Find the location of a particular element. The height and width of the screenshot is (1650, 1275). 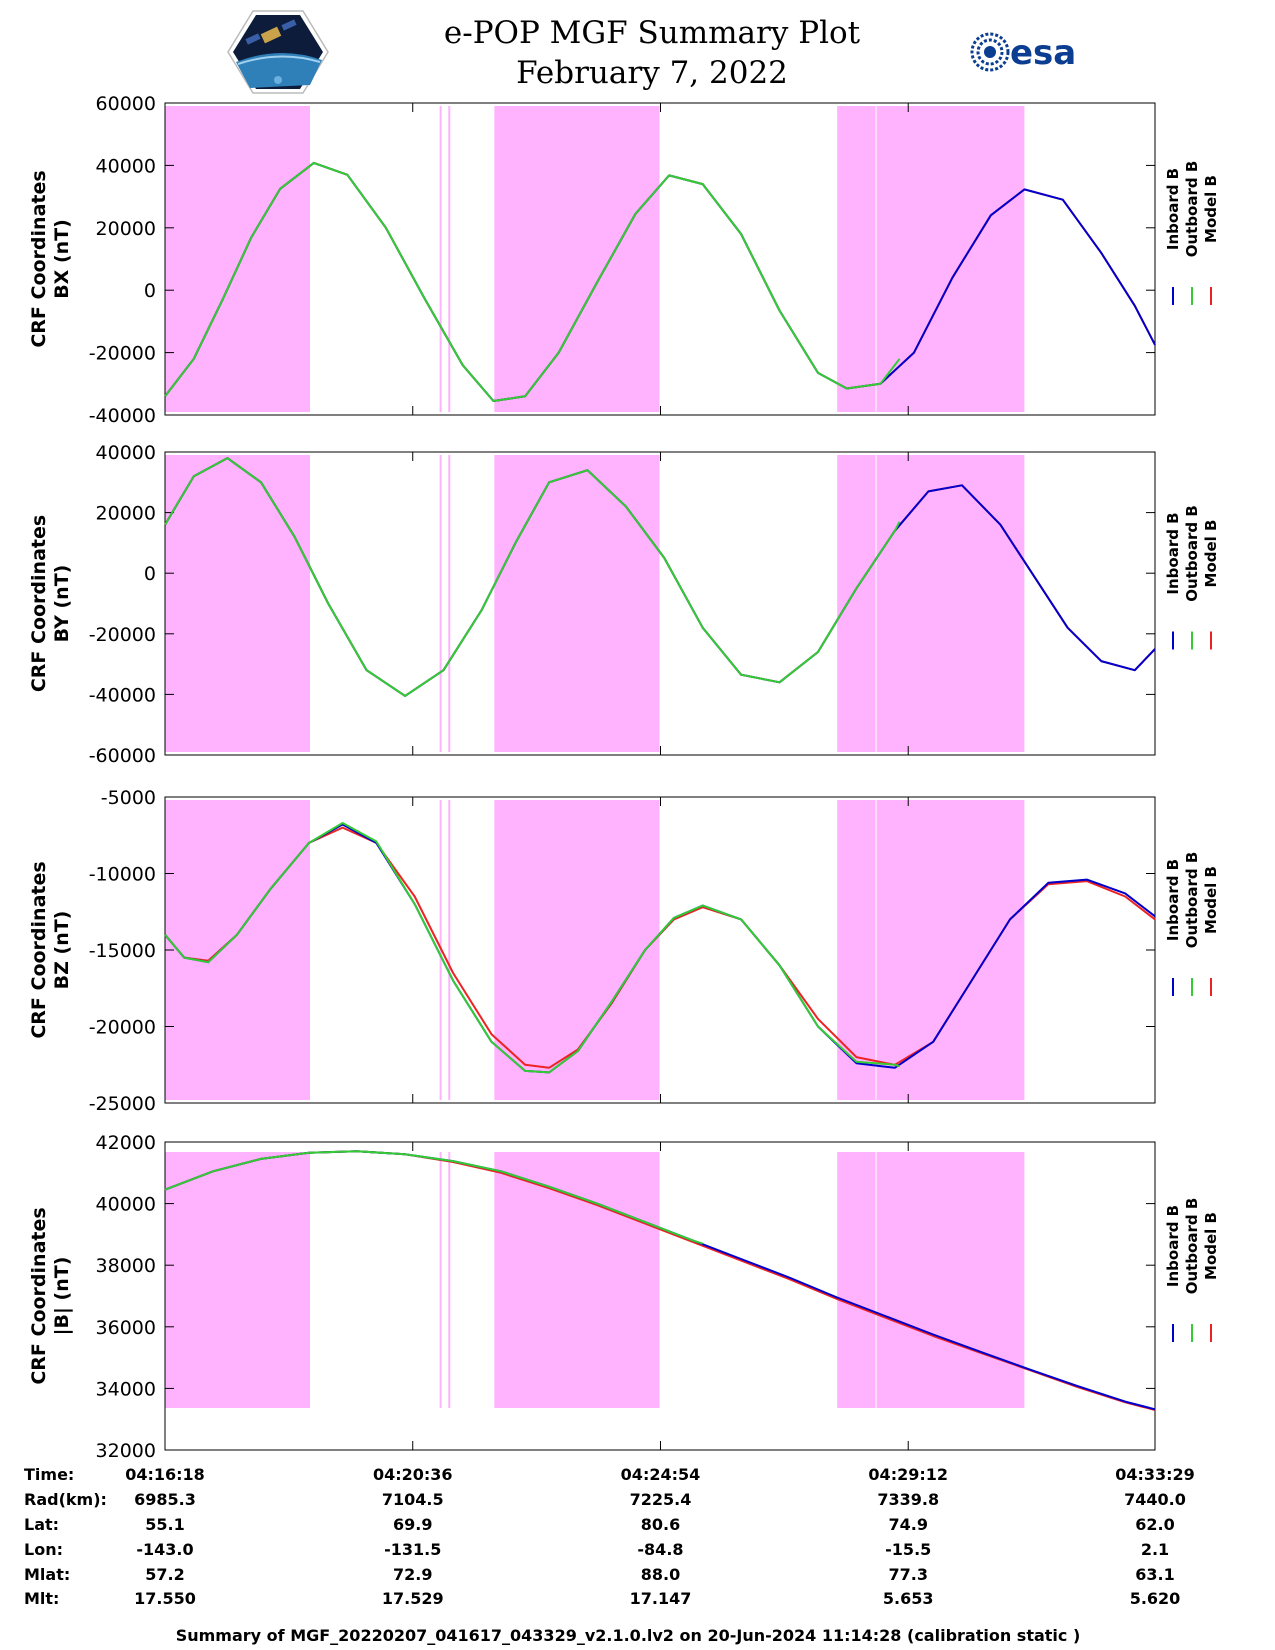

info-cell: 72.9 is located at coordinates (412, 1574).